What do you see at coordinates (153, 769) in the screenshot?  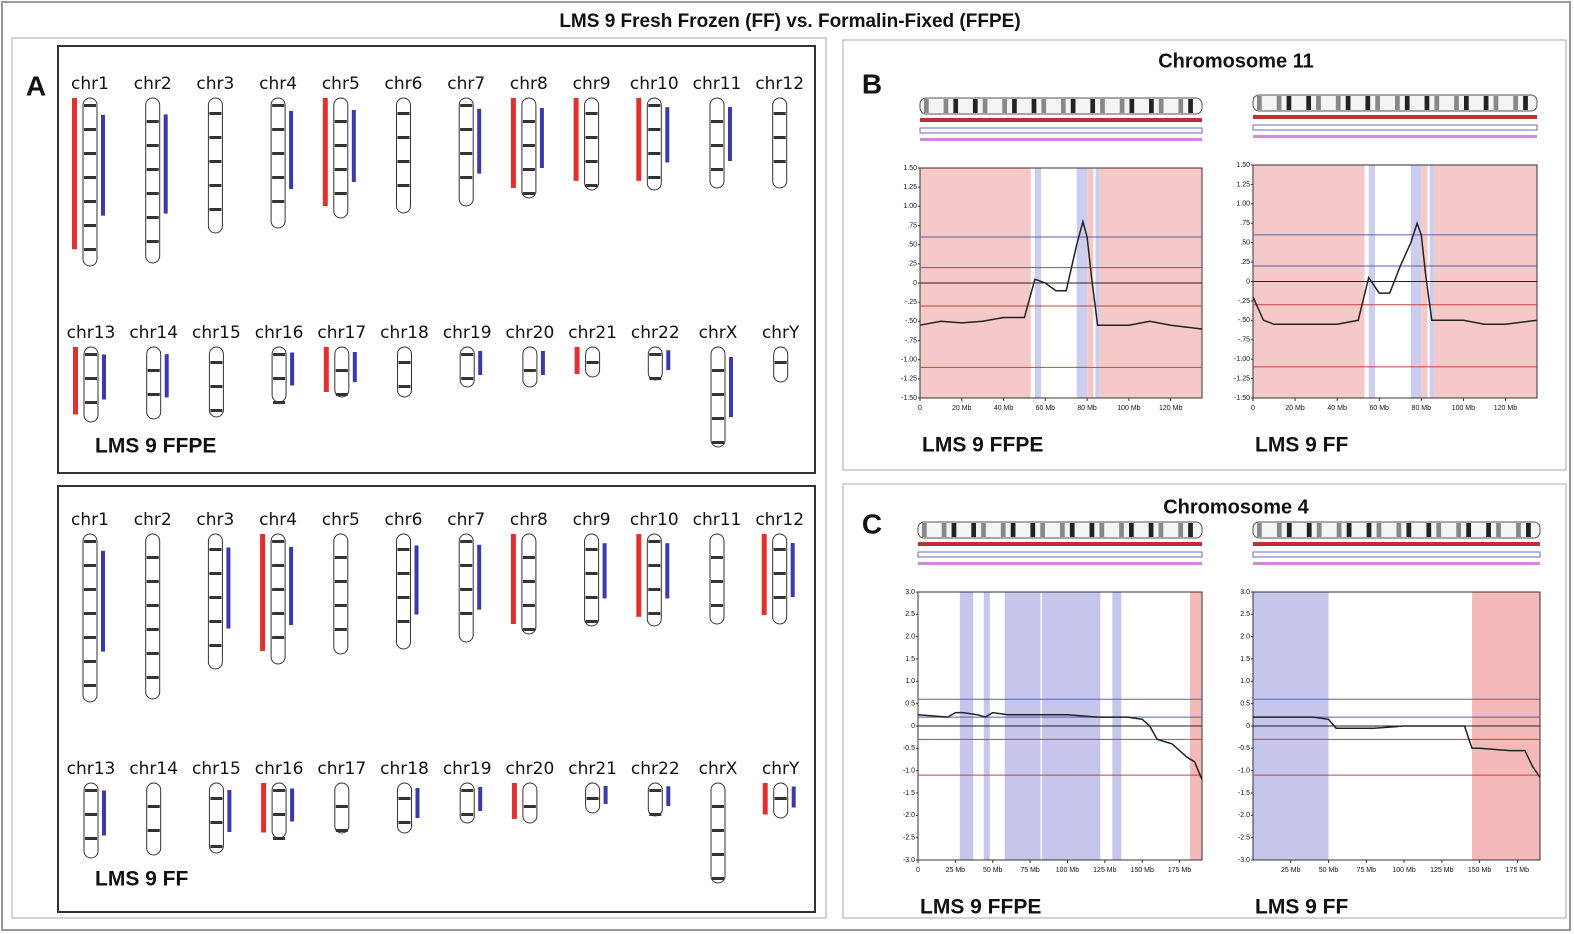 I see `chromosome-label: chr14` at bounding box center [153, 769].